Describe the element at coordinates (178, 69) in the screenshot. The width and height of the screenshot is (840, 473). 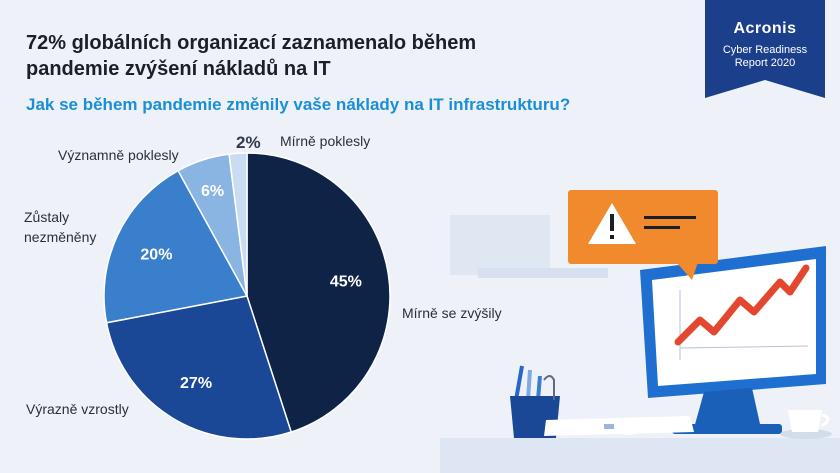
I see `title-line: pandemie zvýšení nákladů na IT` at that location.